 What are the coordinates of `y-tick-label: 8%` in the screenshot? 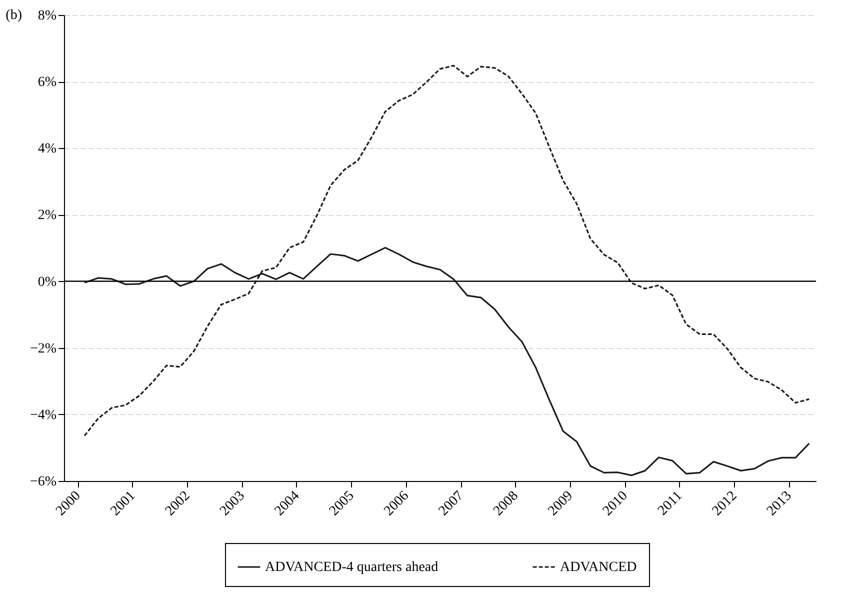 It's located at (47, 16).